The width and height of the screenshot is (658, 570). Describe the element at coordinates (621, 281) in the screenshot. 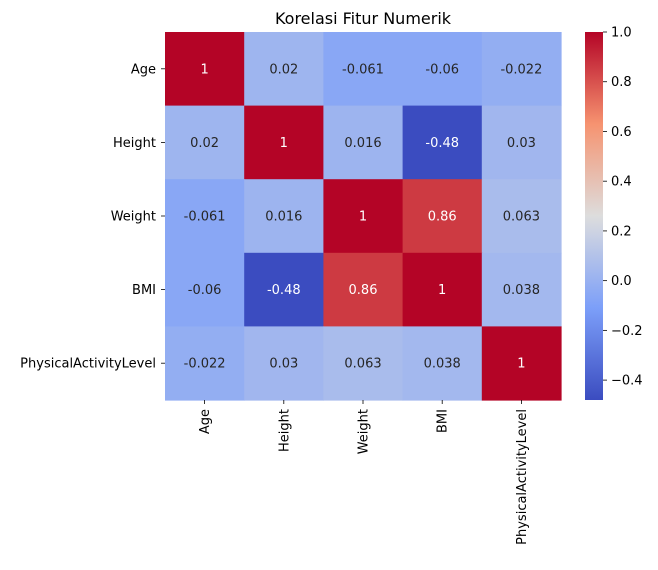

I see `colorbar-tick-label: 0.0` at that location.